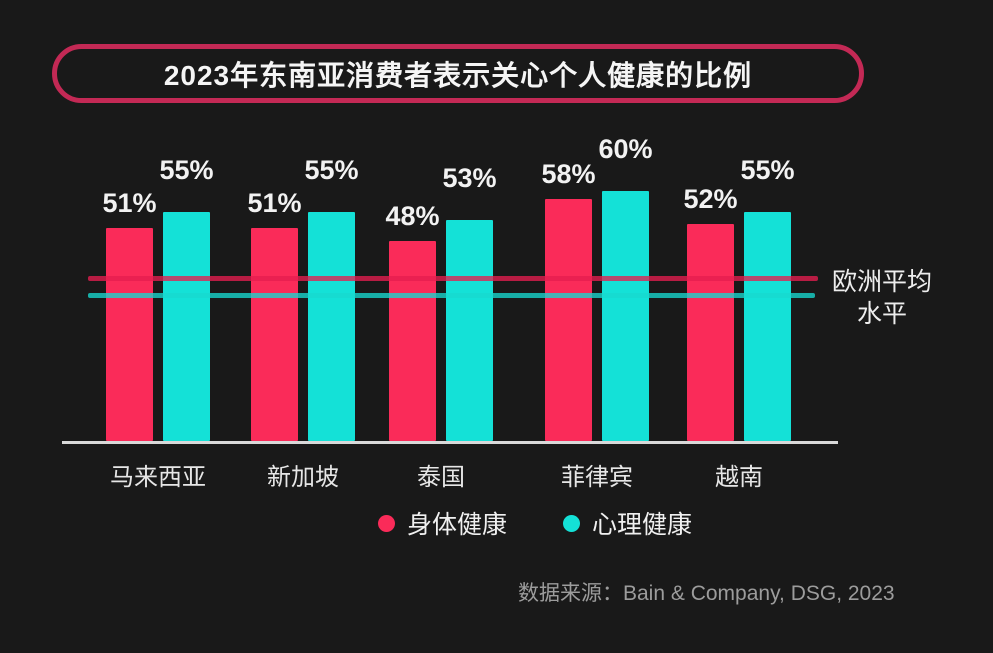  Describe the element at coordinates (451, 295) in the screenshot. I see `reference-line-mental-health-european-average` at that location.